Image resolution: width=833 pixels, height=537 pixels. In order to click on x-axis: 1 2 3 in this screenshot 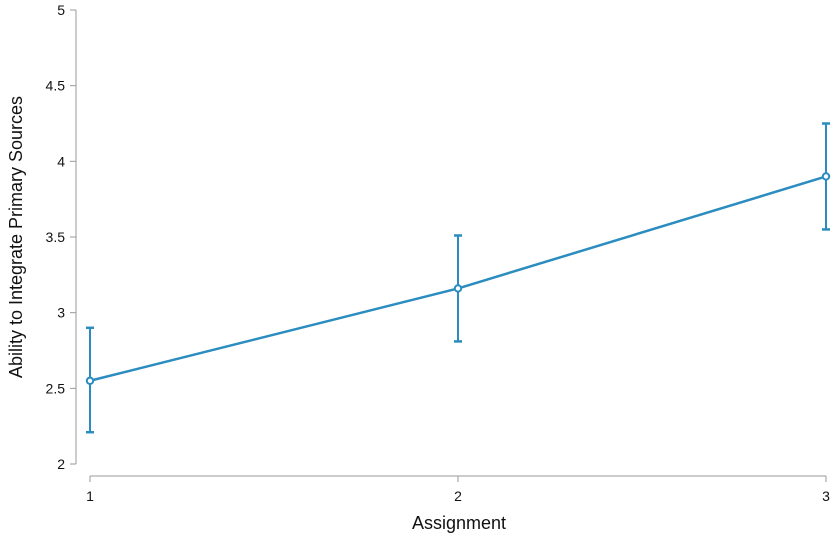, I will do `click(458, 489)`.